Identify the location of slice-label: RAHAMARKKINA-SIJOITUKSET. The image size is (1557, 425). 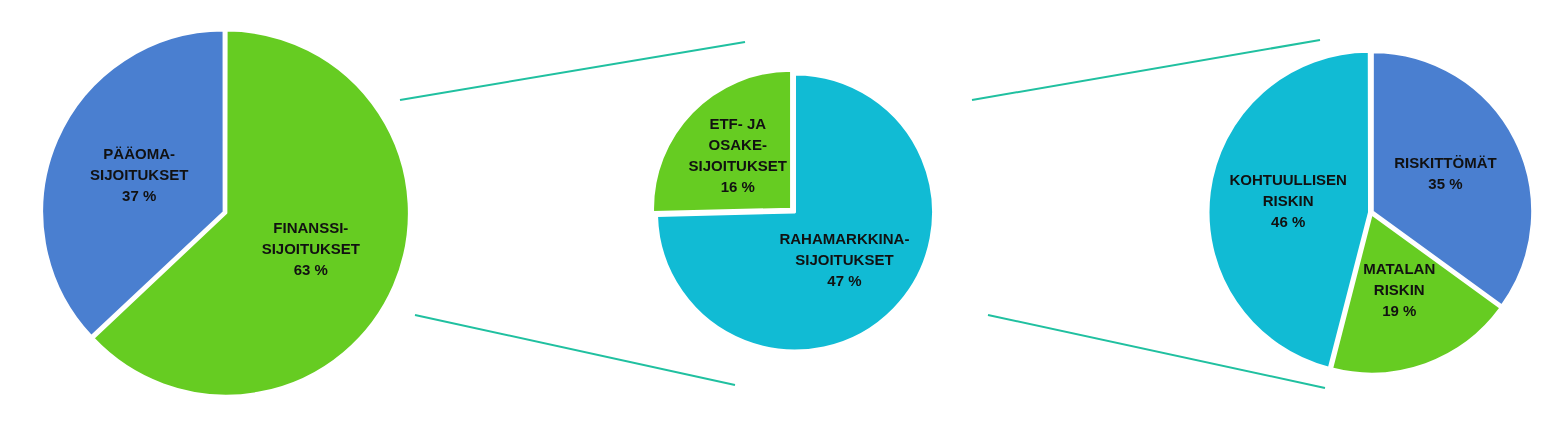
(844, 248).